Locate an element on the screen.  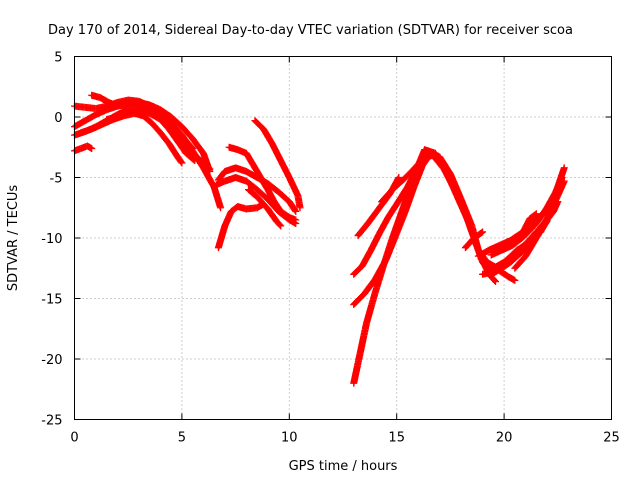
y-tick-label: 0 is located at coordinates (58, 118).